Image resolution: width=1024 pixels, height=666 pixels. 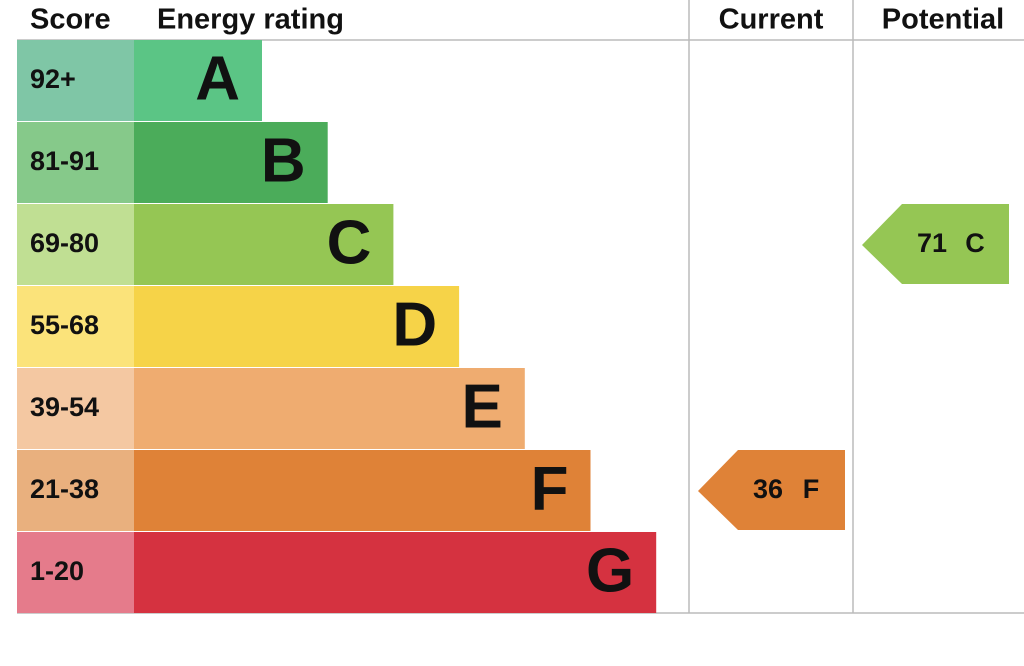 I want to click on header-rating: Energy rating, so click(x=250, y=20).